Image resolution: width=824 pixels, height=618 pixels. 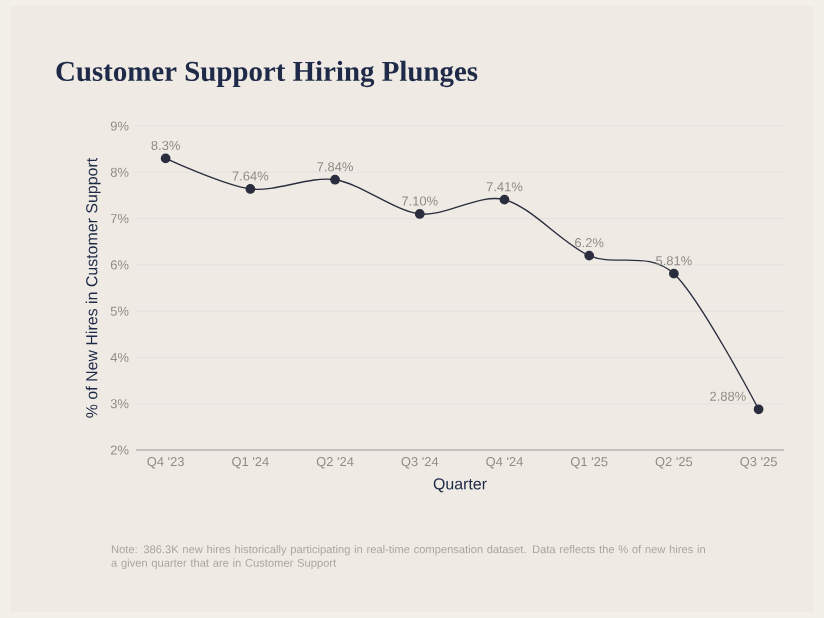 I want to click on chart-title: Customer Support Hiring Plunges, so click(x=267, y=74).